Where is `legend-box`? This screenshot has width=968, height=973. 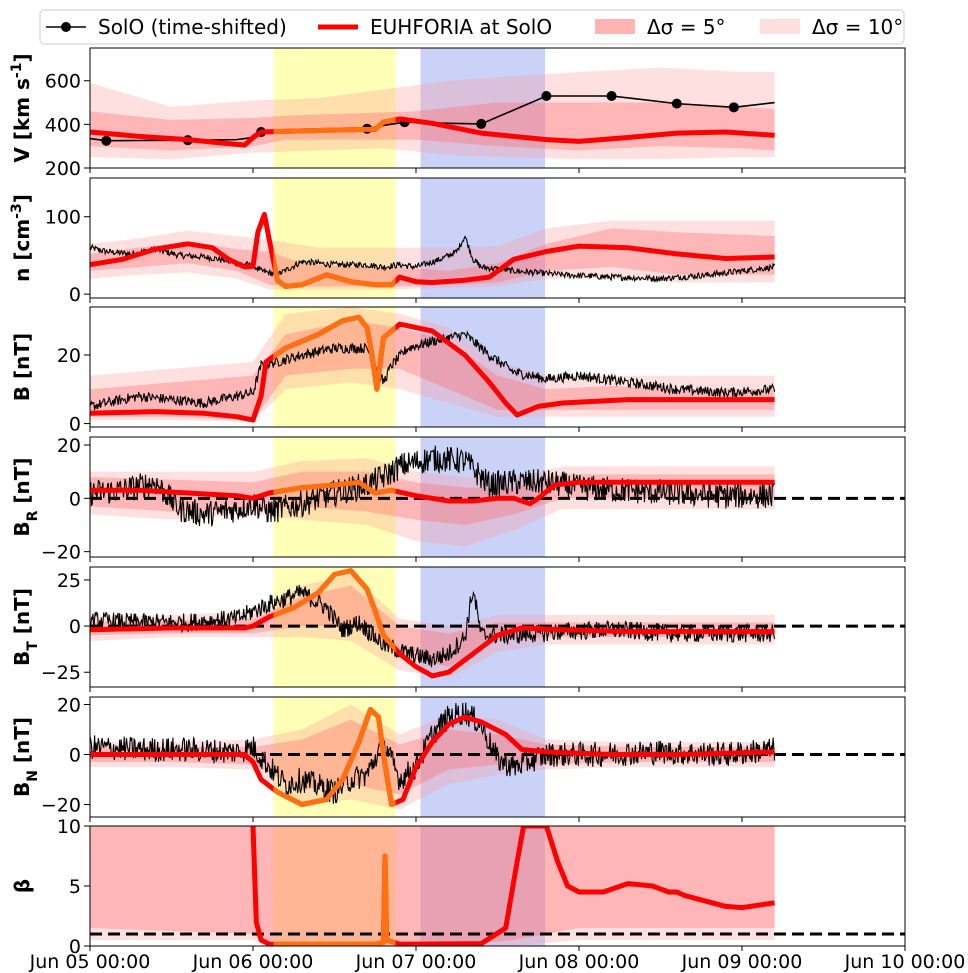 legend-box is located at coordinates (472, 27).